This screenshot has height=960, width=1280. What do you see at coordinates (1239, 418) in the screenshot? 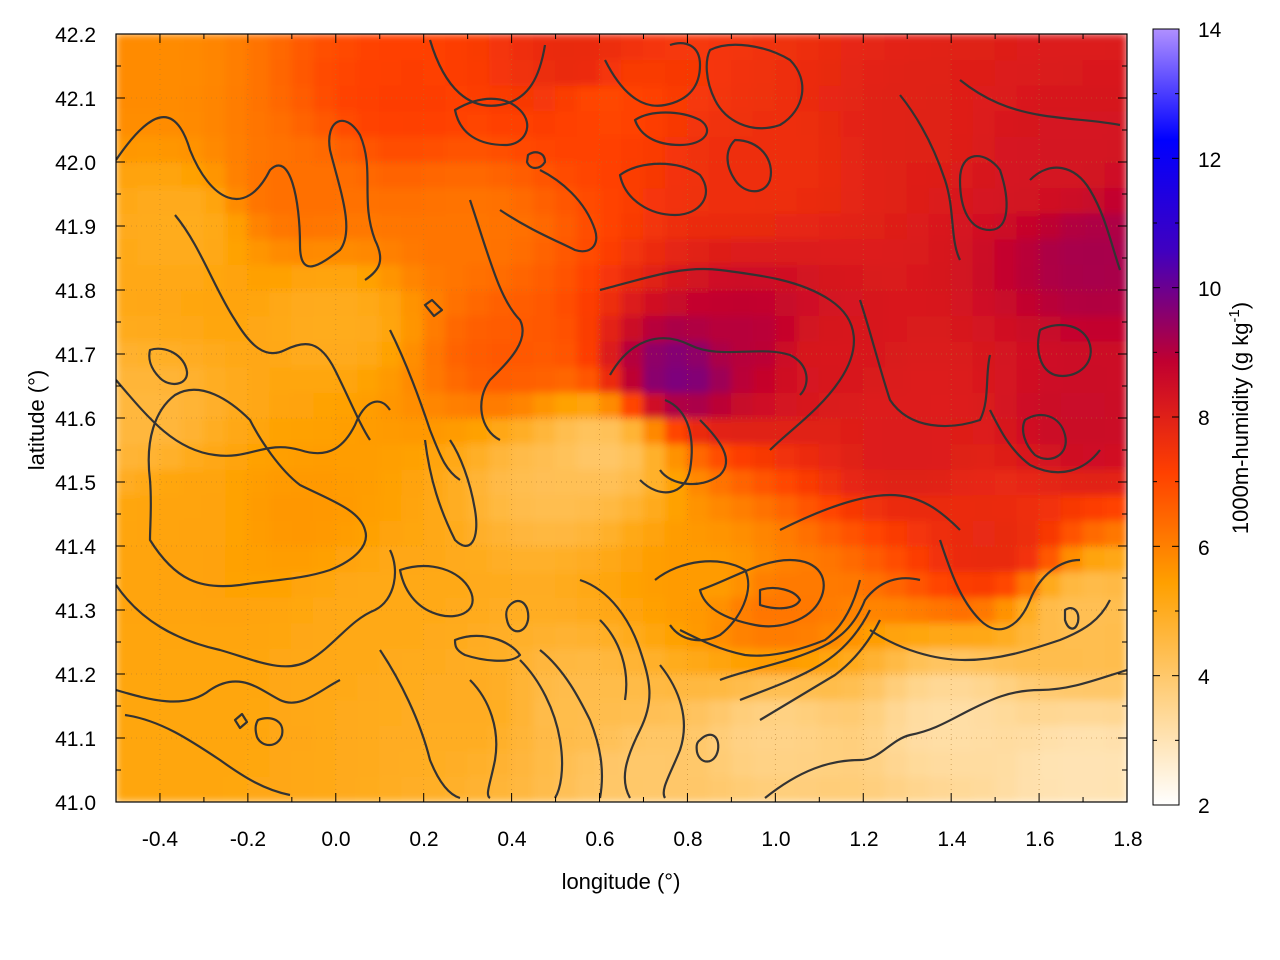
I see `colorbar-title: 1000m-humidity (g kg-1)` at bounding box center [1239, 418].